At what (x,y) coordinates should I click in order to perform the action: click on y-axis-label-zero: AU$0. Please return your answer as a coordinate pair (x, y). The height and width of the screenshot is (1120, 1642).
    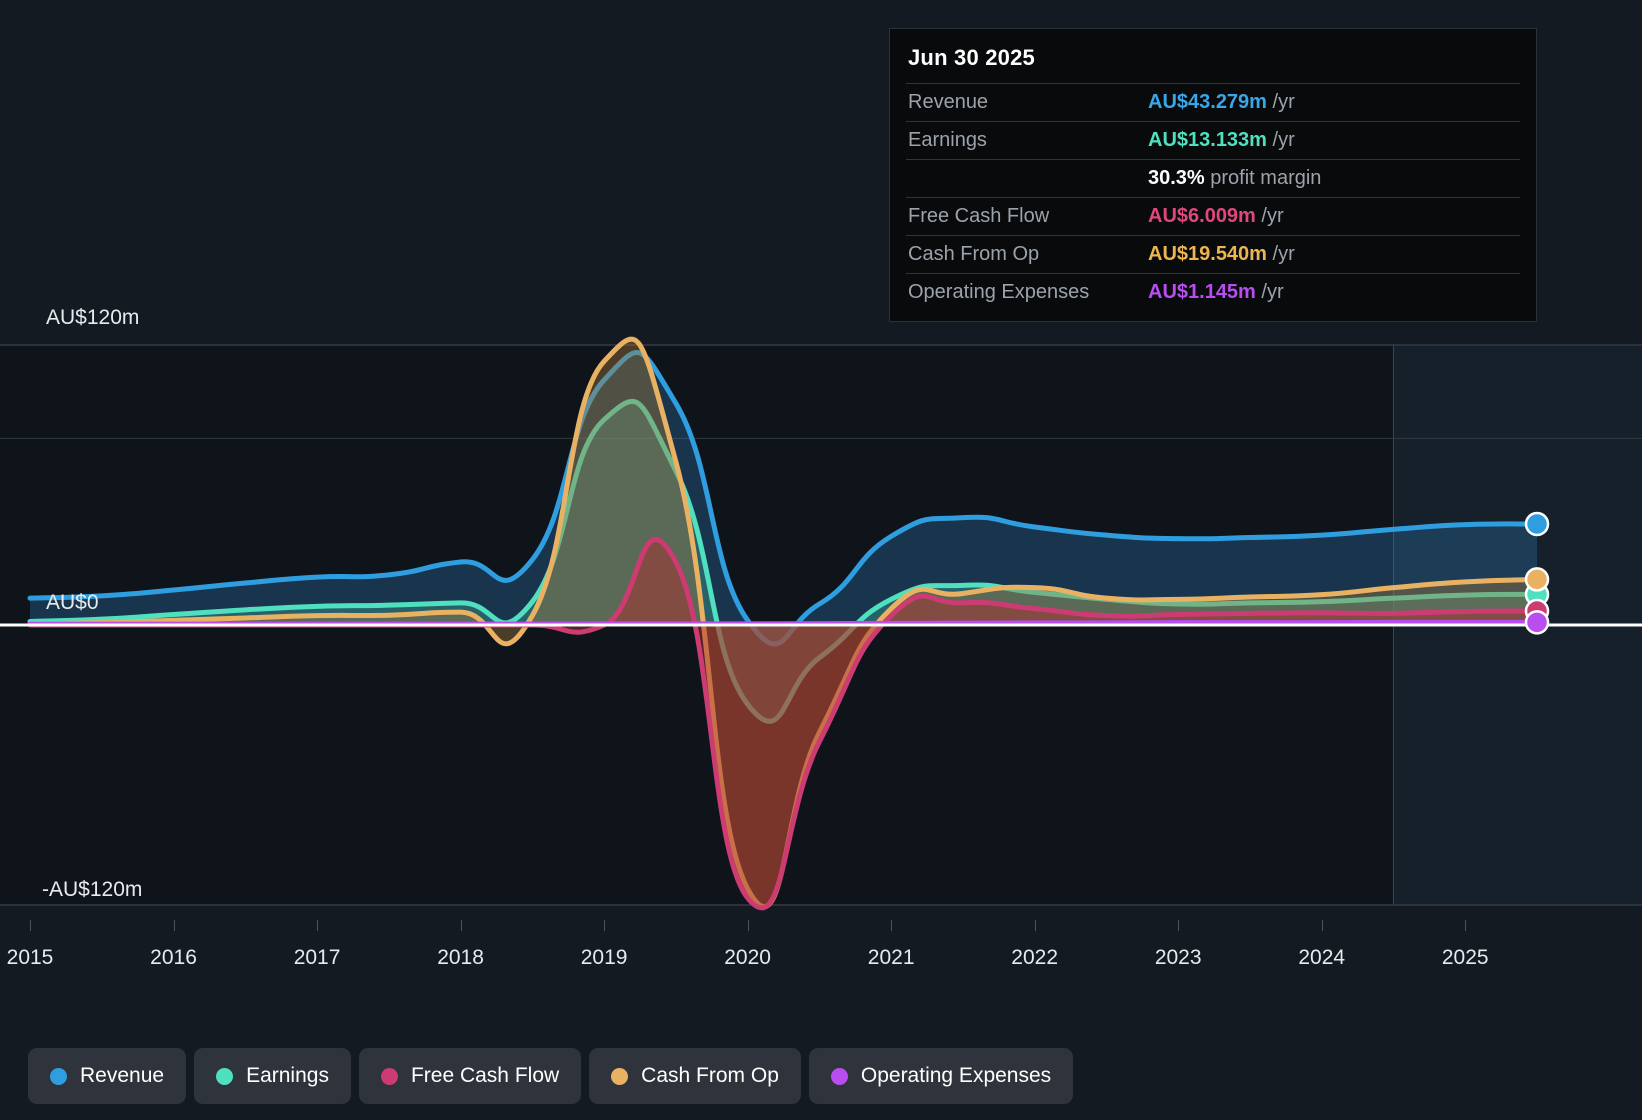
    Looking at the image, I should click on (72, 602).